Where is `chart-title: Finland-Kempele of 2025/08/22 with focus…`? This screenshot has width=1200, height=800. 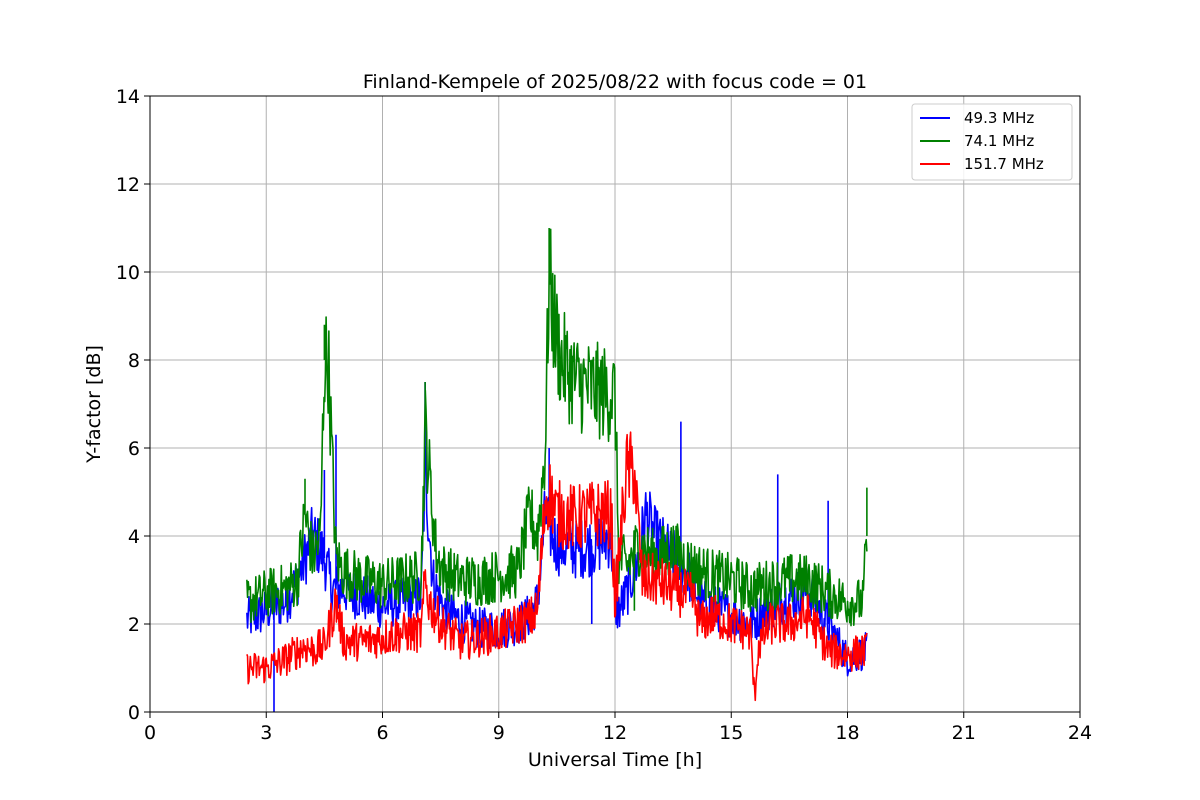 chart-title: Finland-Kempele of 2025/08/22 with focus… is located at coordinates (615, 82).